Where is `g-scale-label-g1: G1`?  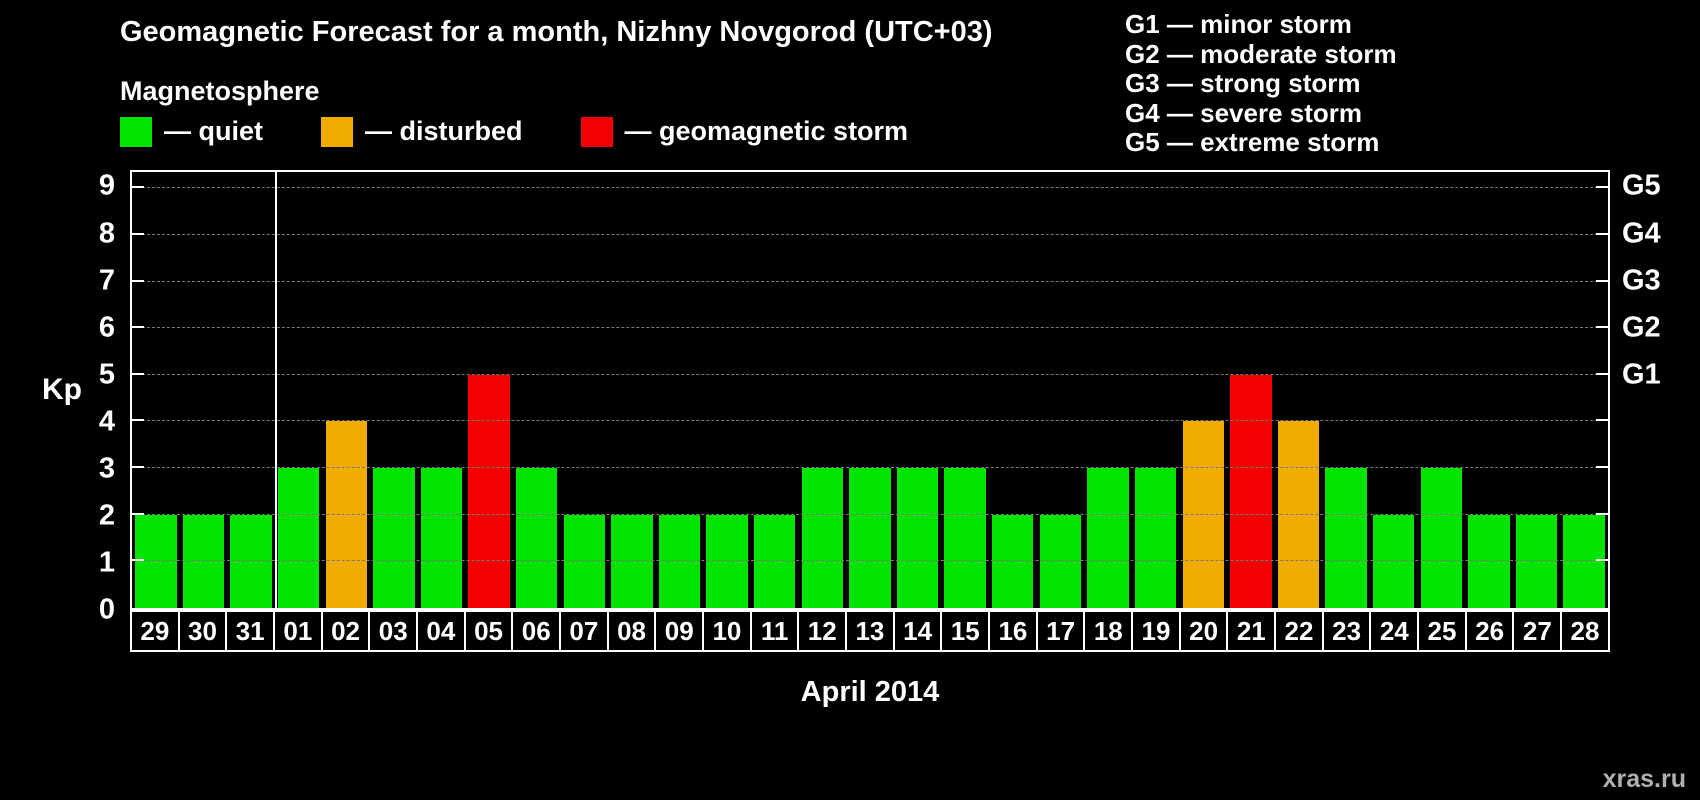
g-scale-label-g1: G1 is located at coordinates (1641, 374).